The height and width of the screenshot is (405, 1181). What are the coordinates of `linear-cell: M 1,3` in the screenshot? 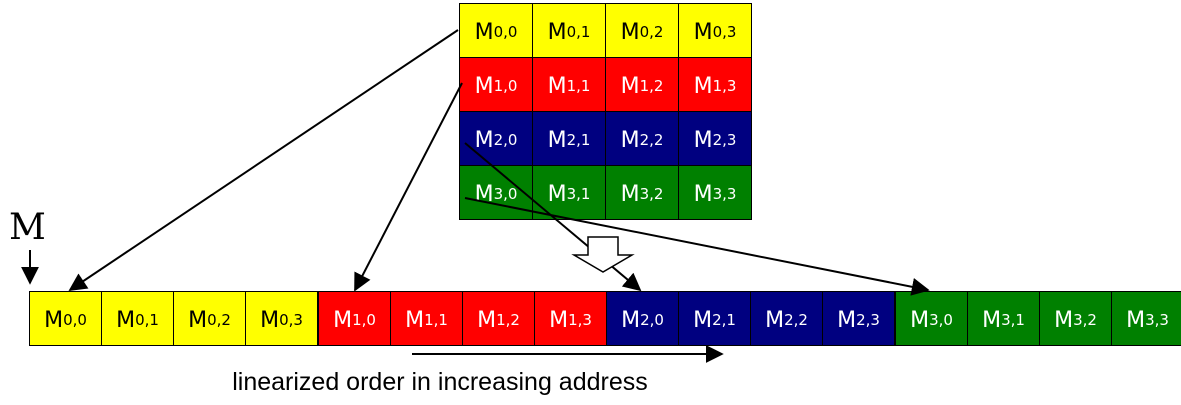 It's located at (570, 318).